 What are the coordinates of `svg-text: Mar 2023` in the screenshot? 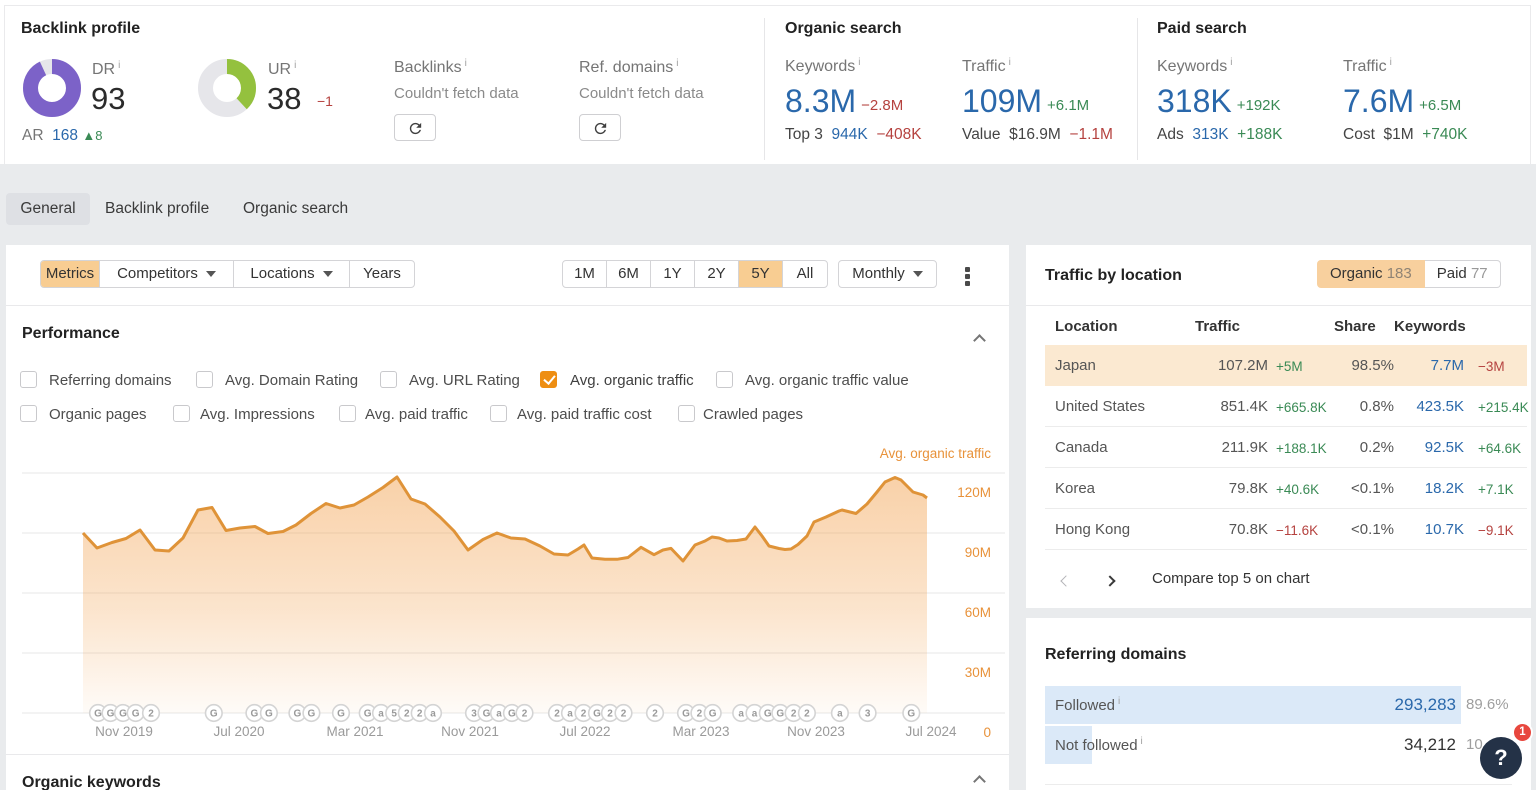 It's located at (700, 731).